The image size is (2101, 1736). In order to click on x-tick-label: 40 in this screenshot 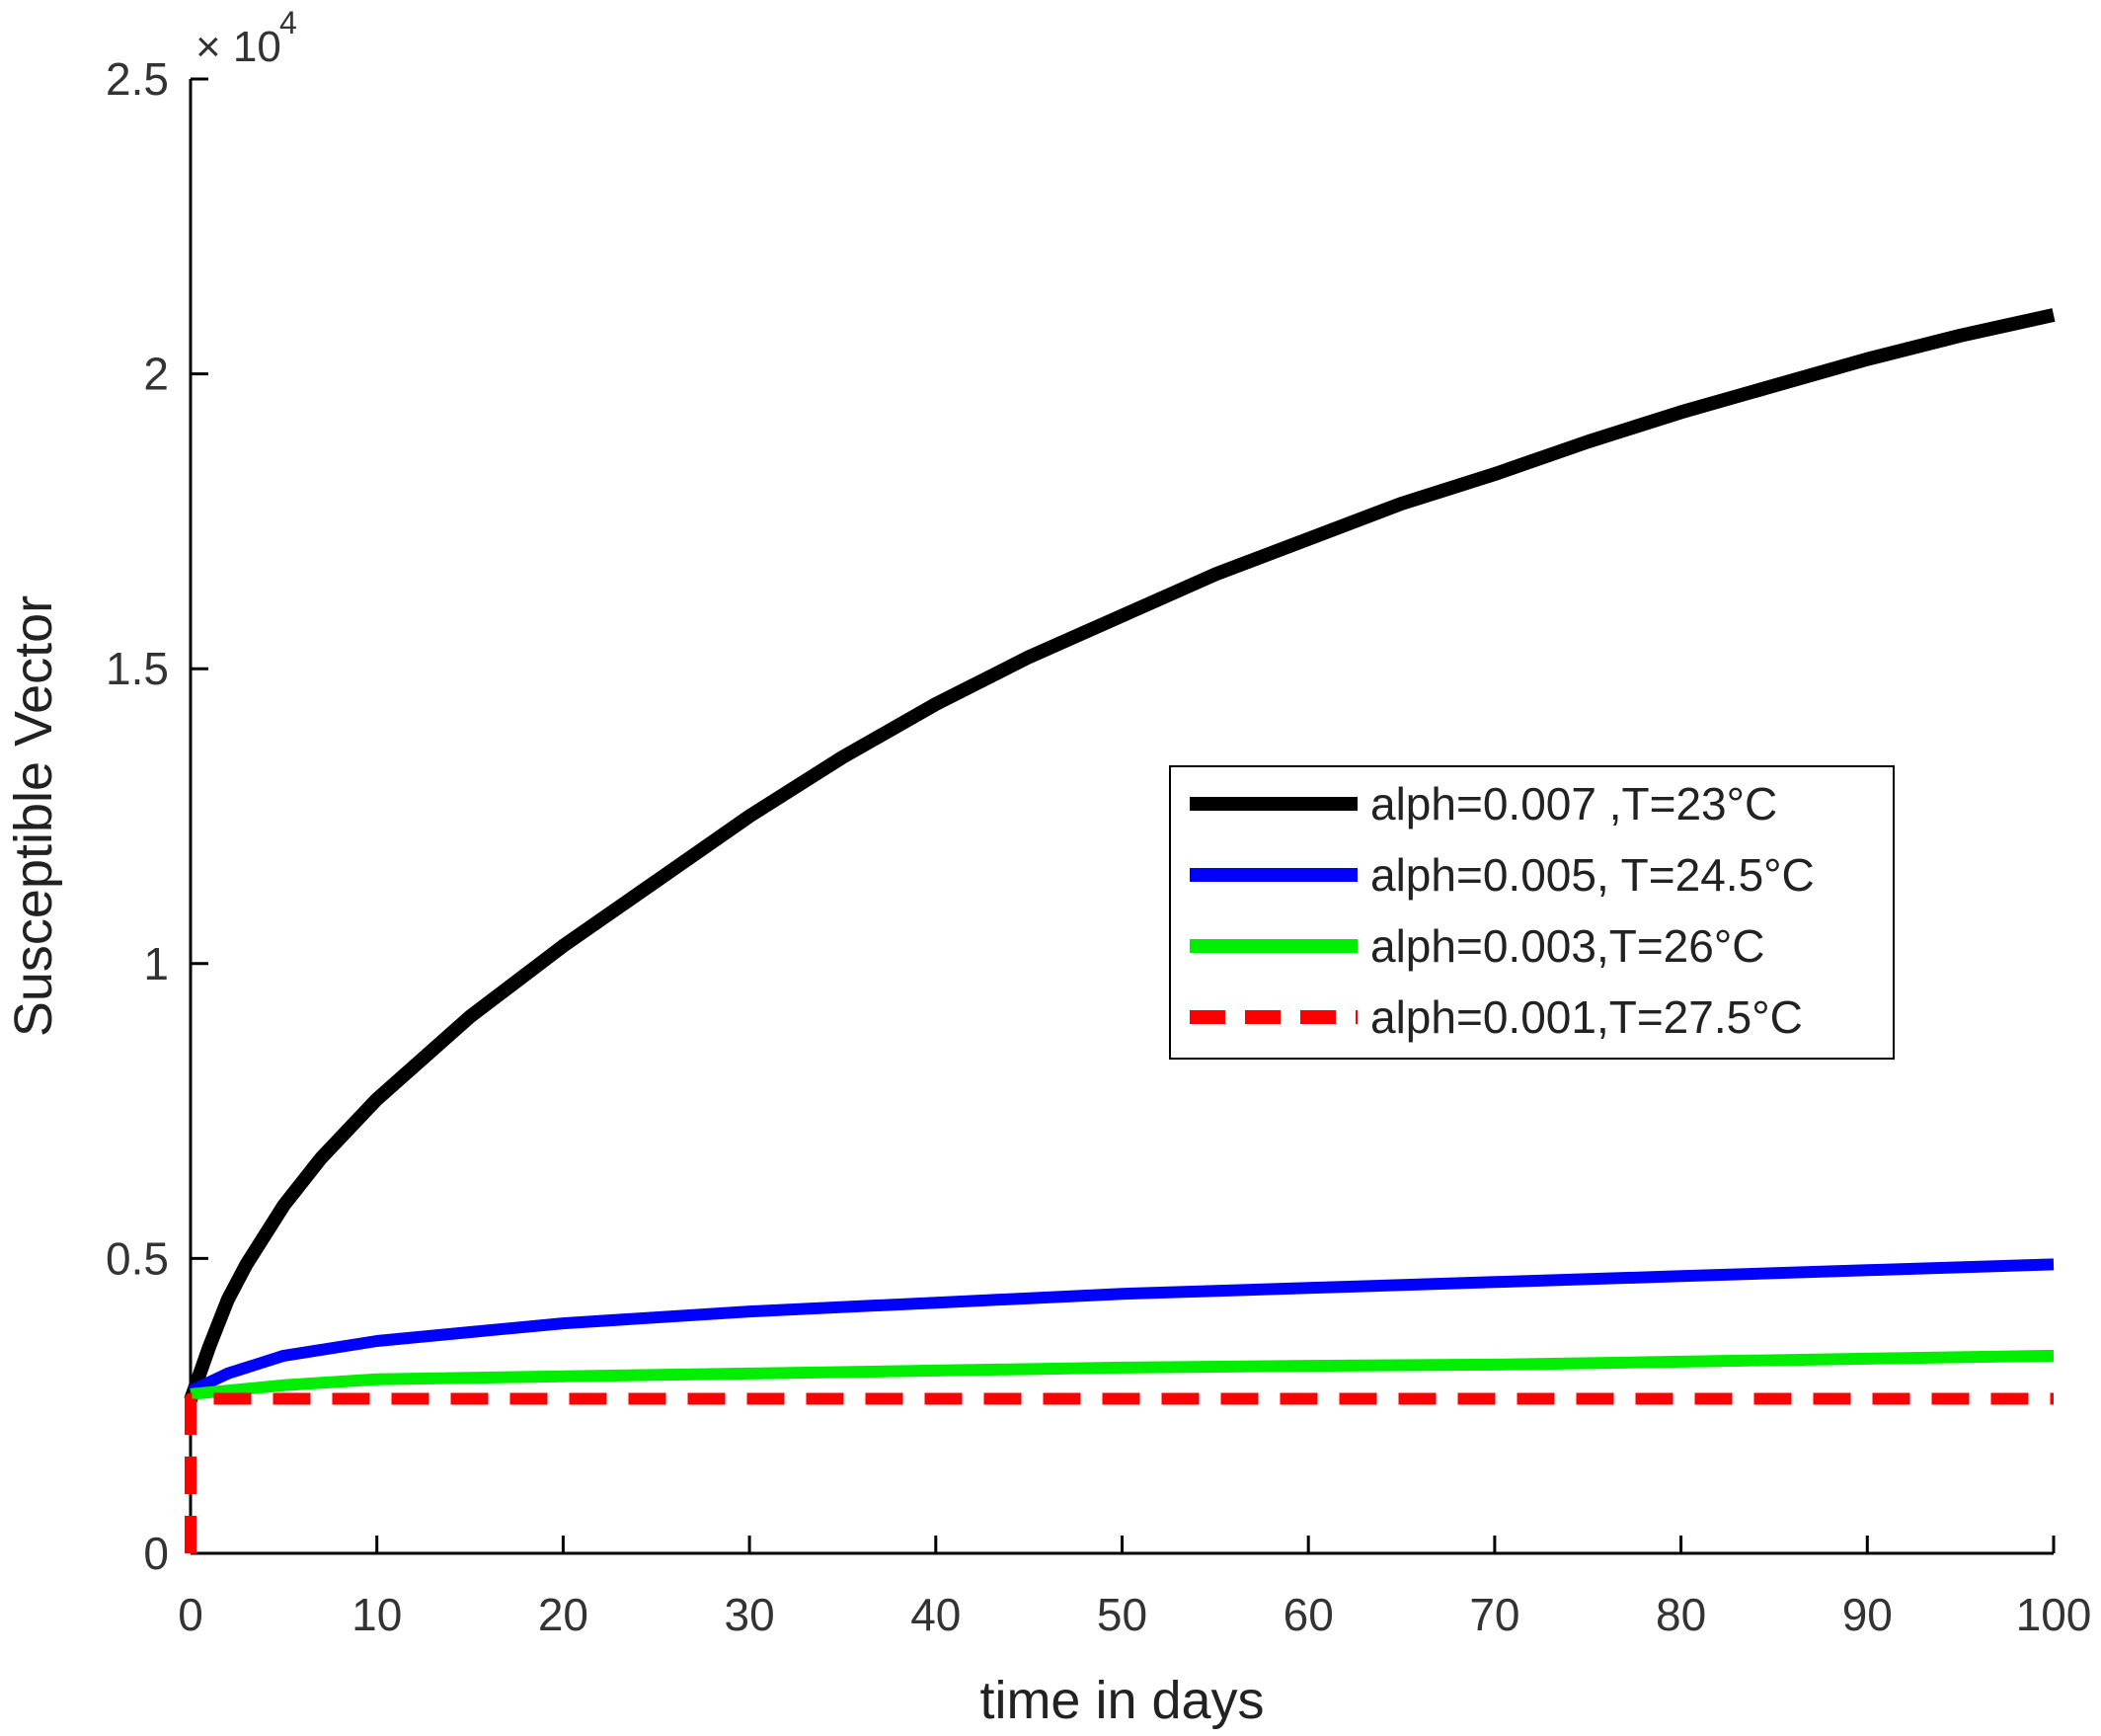, I will do `click(935, 1615)`.